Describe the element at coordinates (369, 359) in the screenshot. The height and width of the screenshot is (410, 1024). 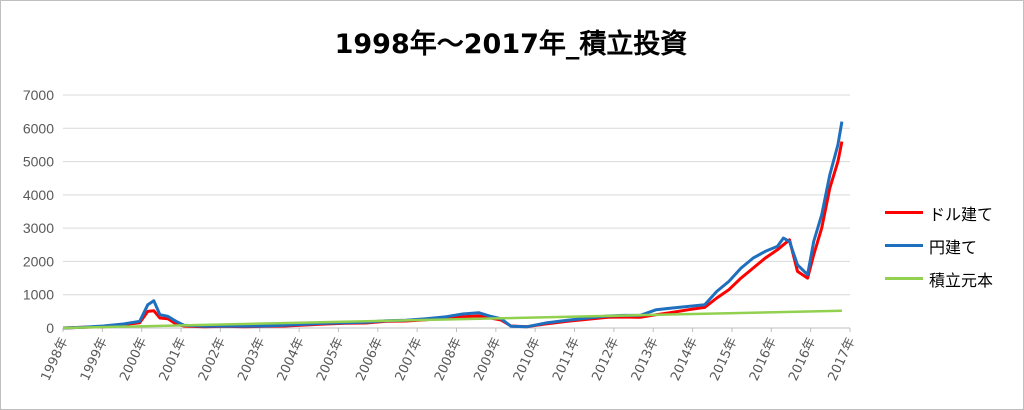
I see `x-tick-label: 2006年` at that location.